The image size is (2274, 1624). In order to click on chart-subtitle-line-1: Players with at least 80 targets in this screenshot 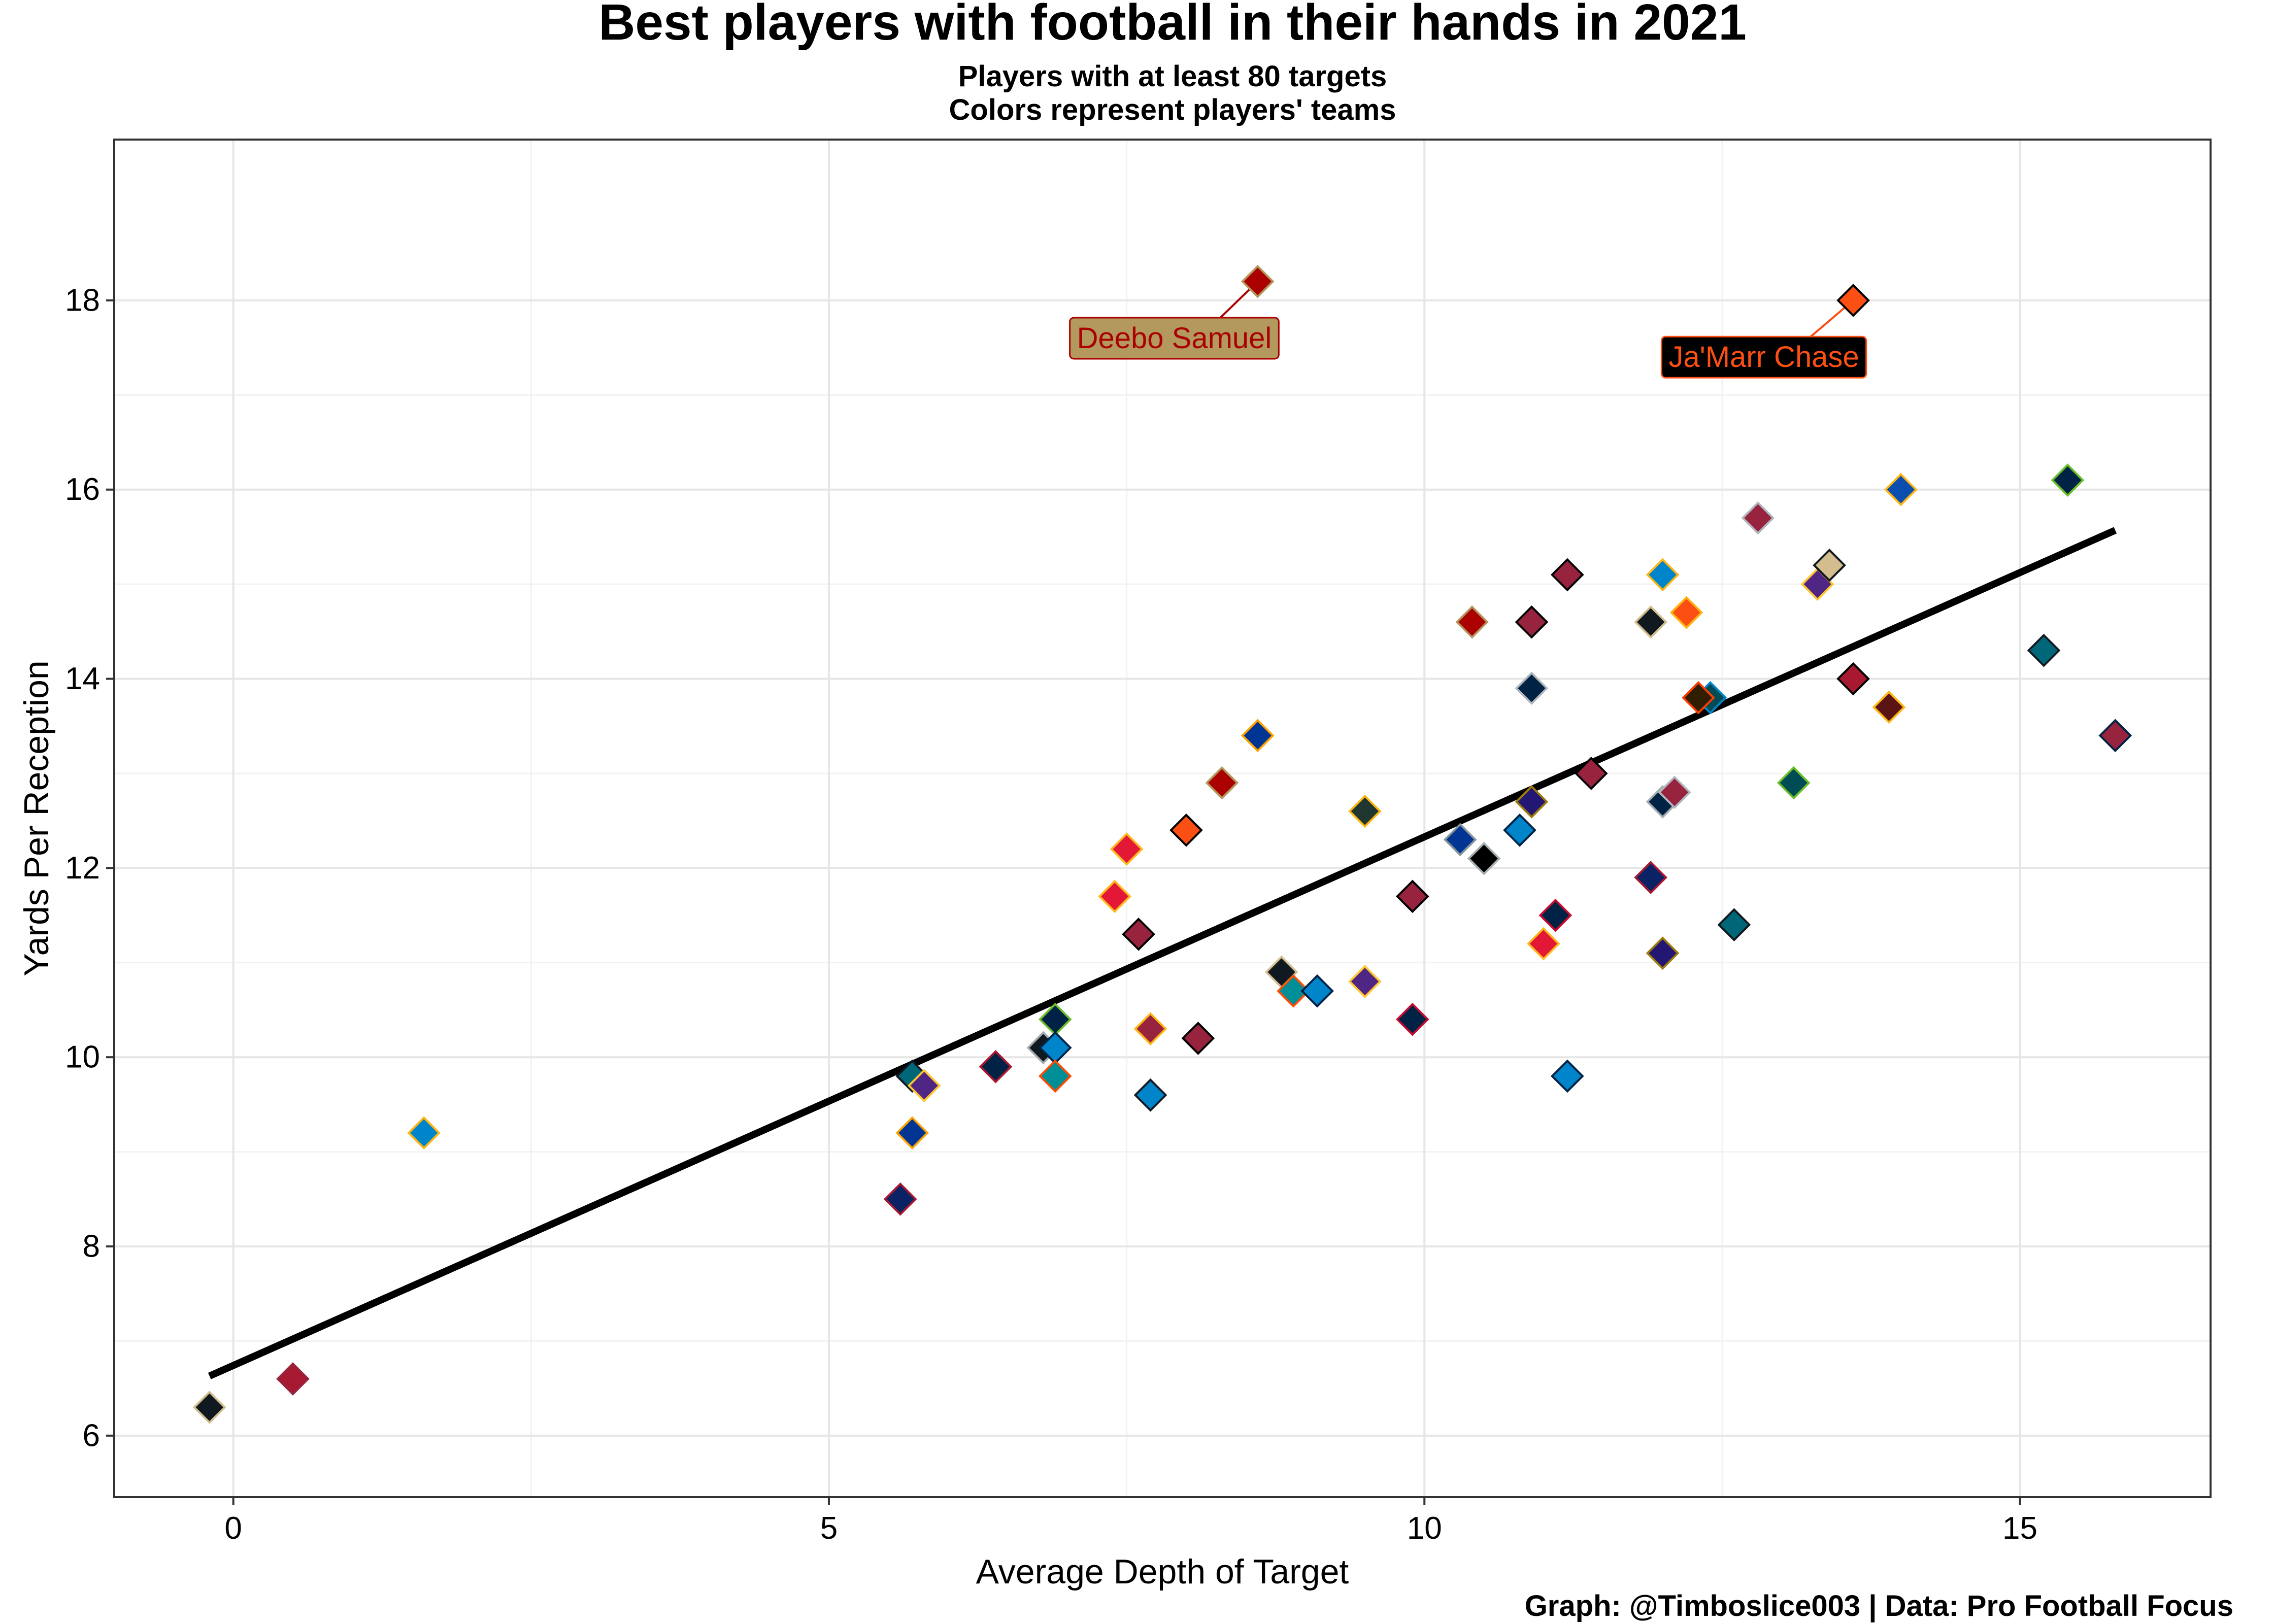, I will do `click(1173, 76)`.